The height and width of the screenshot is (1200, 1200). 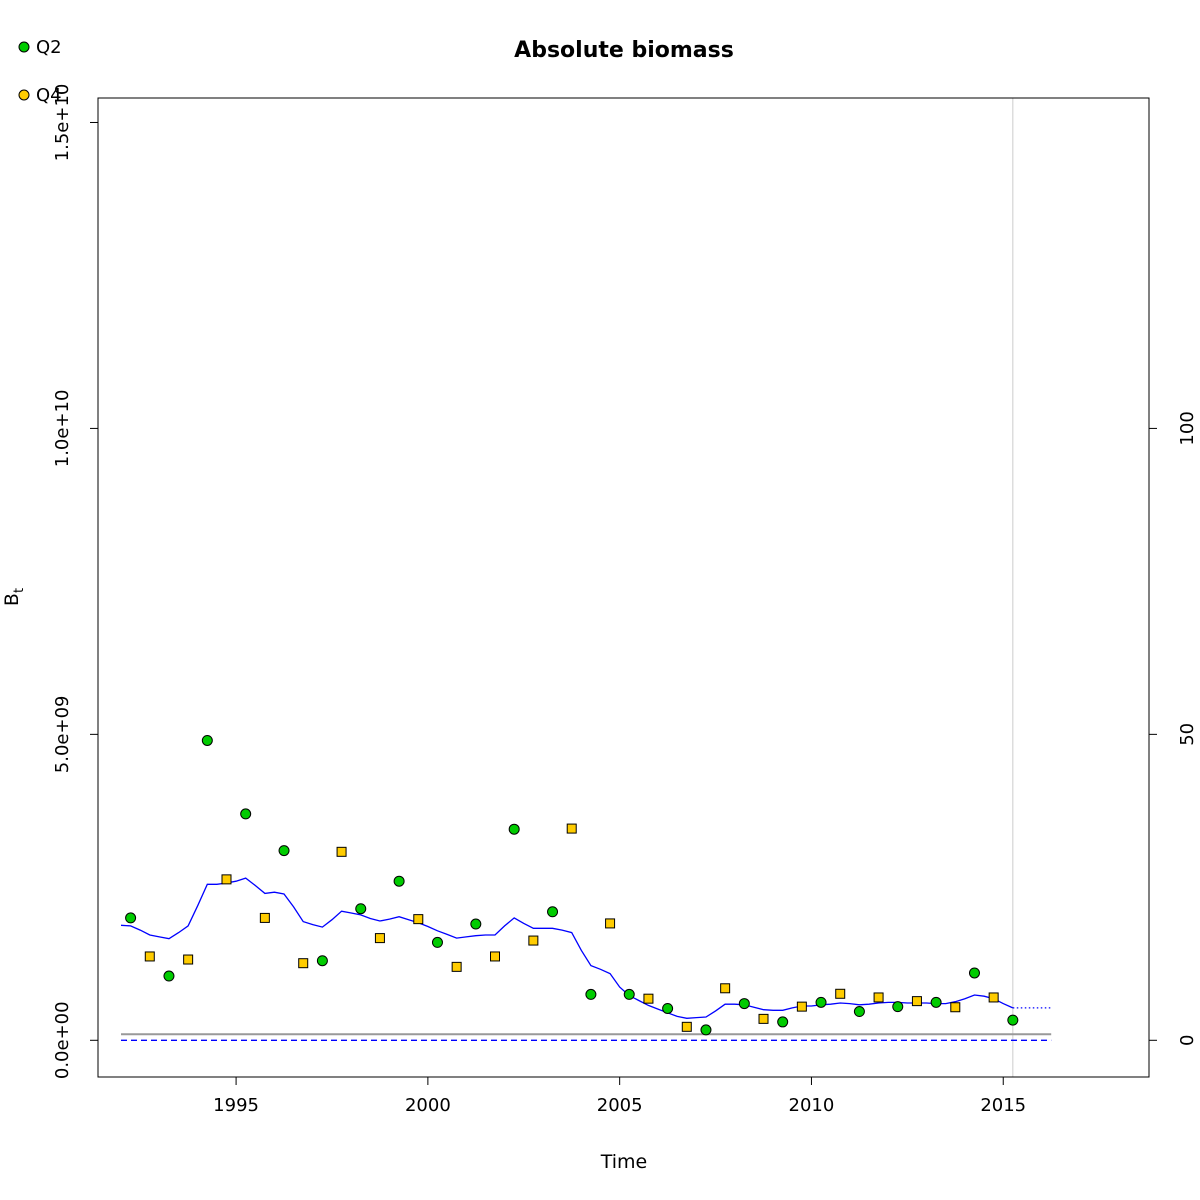 What do you see at coordinates (236, 1105) in the screenshot?
I see `x-tick-label: 1995` at bounding box center [236, 1105].